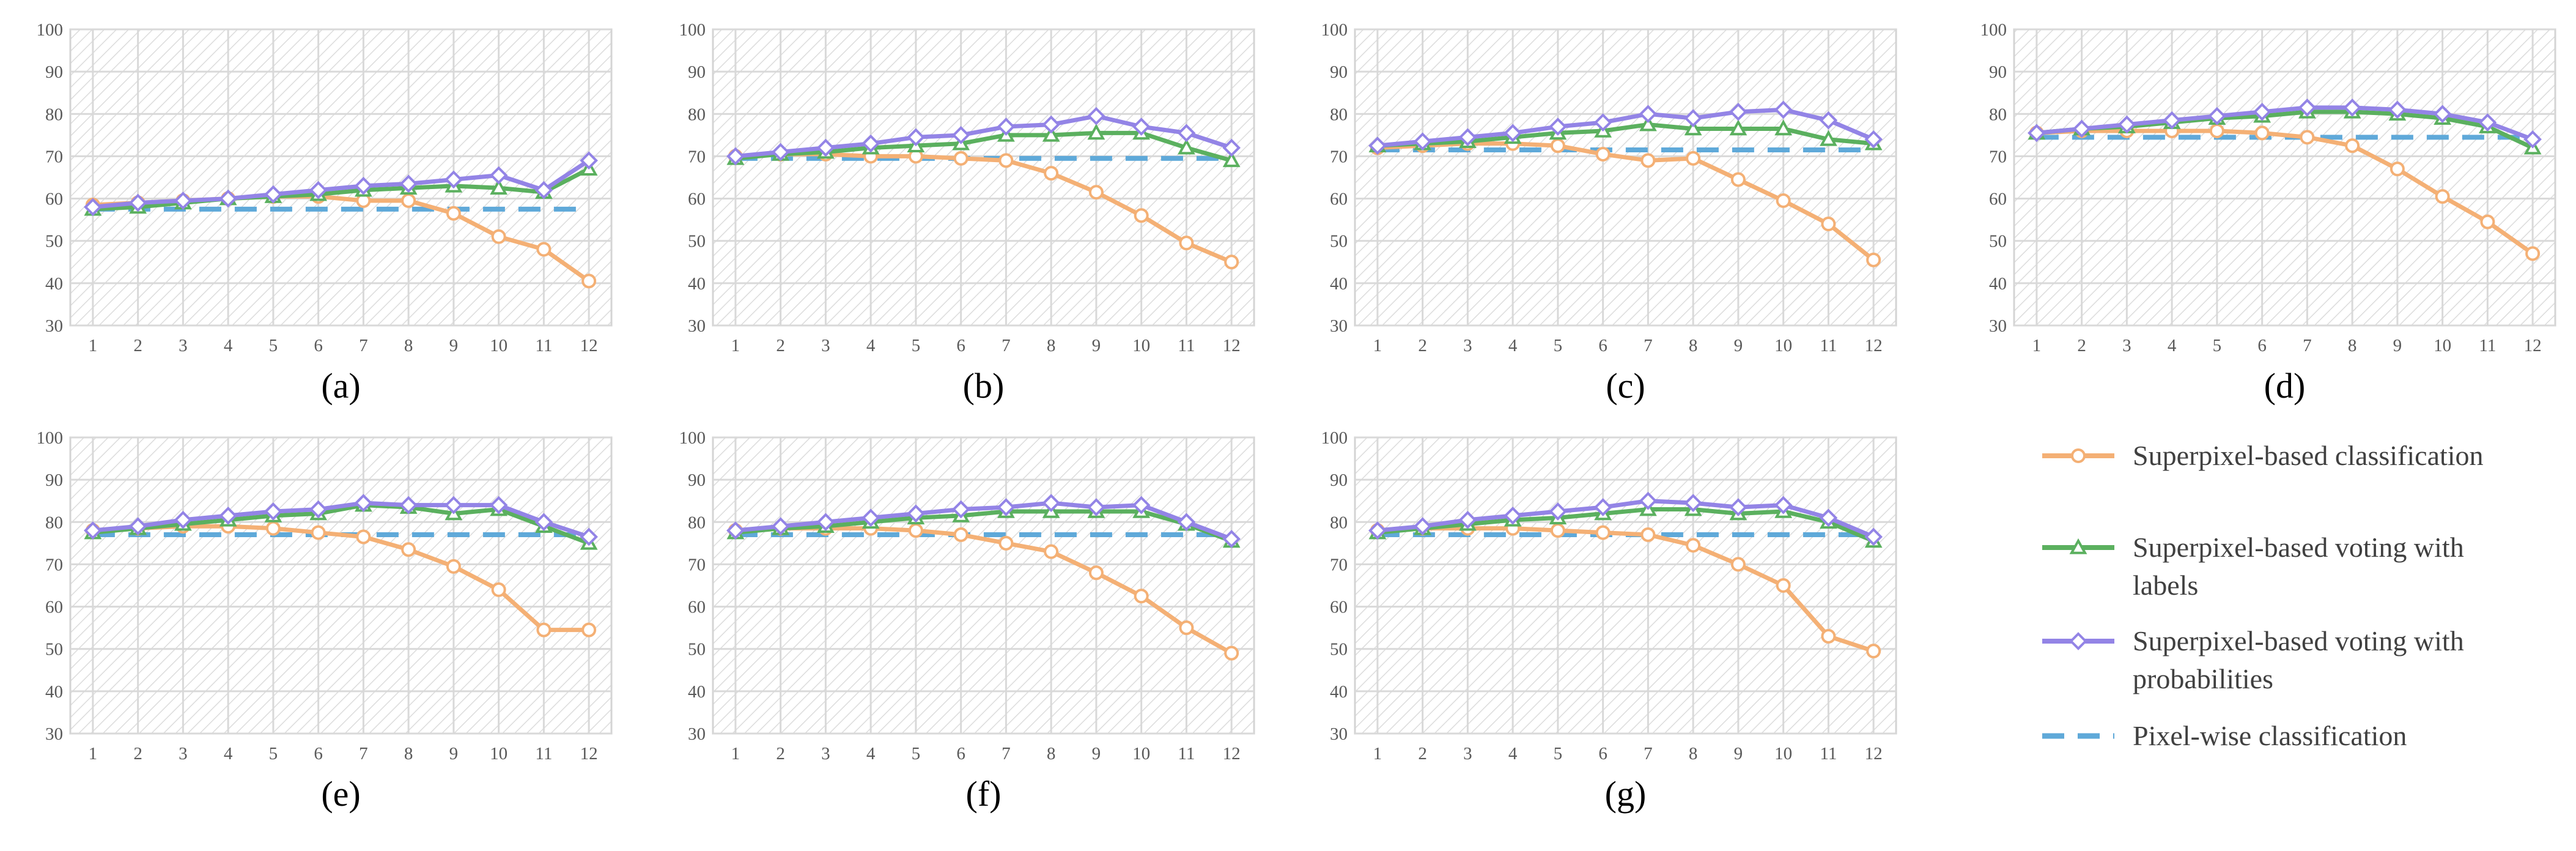 The width and height of the screenshot is (2576, 851). Describe the element at coordinates (341, 585) in the screenshot. I see `plot-area` at that location.